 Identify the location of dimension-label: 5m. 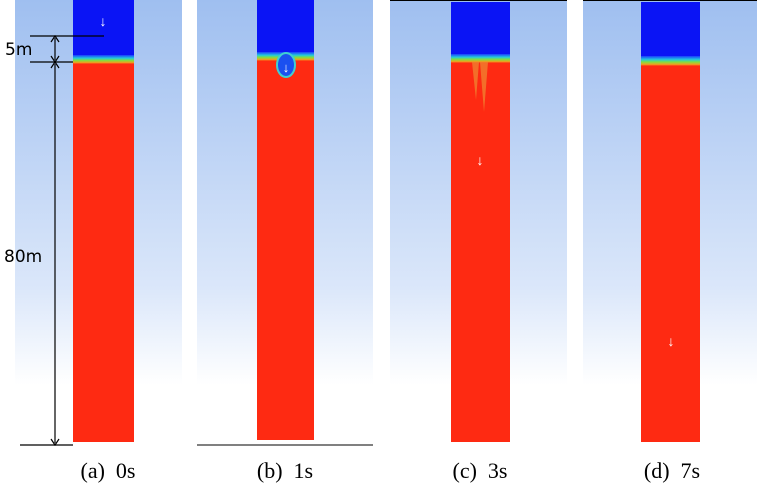
(18, 50).